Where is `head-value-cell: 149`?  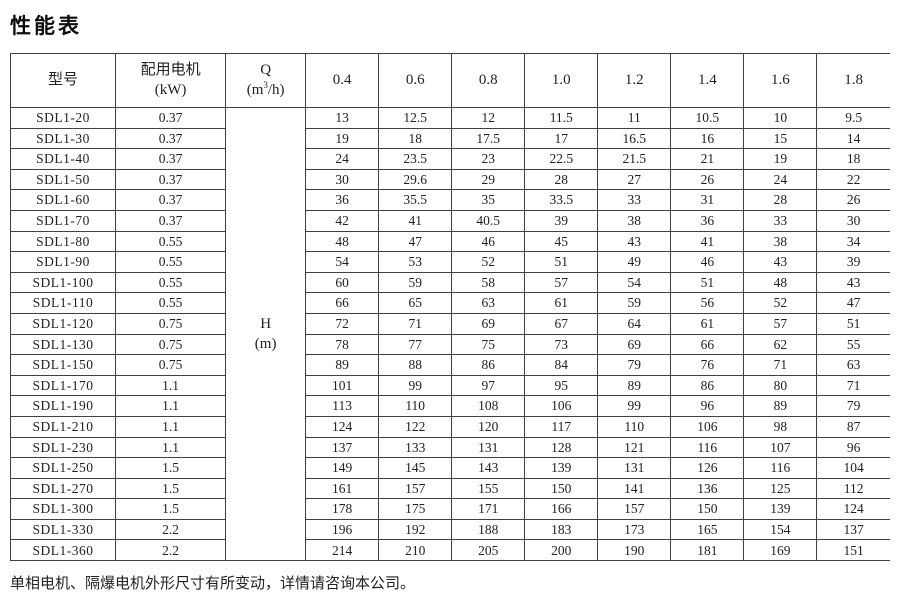 head-value-cell: 149 is located at coordinates (342, 468).